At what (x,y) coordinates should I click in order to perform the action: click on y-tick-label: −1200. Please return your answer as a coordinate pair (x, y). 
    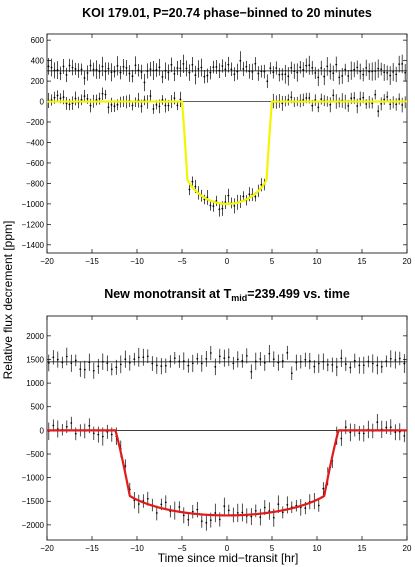
    Looking at the image, I should click on (33, 224).